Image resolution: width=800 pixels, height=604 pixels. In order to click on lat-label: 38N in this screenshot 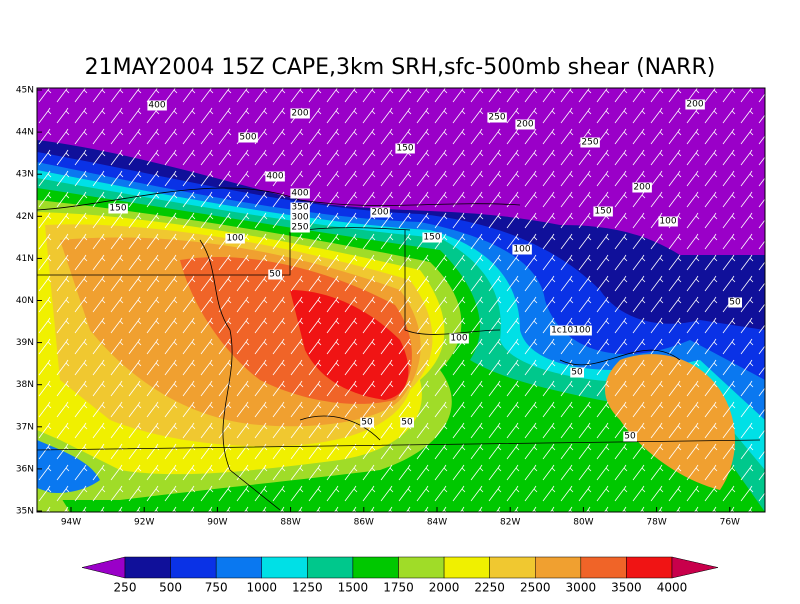, I will do `click(25, 385)`.